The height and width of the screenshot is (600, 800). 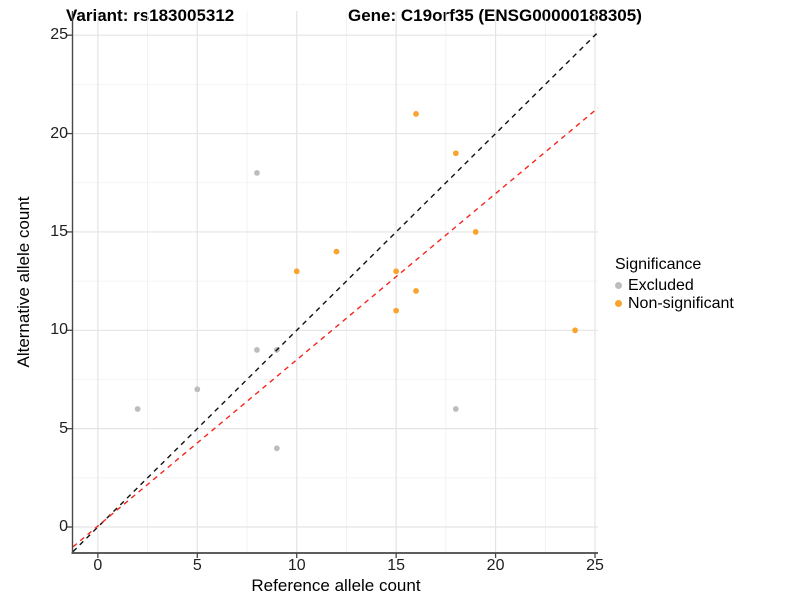 What do you see at coordinates (495, 565) in the screenshot?
I see `x-tick-label: 20` at bounding box center [495, 565].